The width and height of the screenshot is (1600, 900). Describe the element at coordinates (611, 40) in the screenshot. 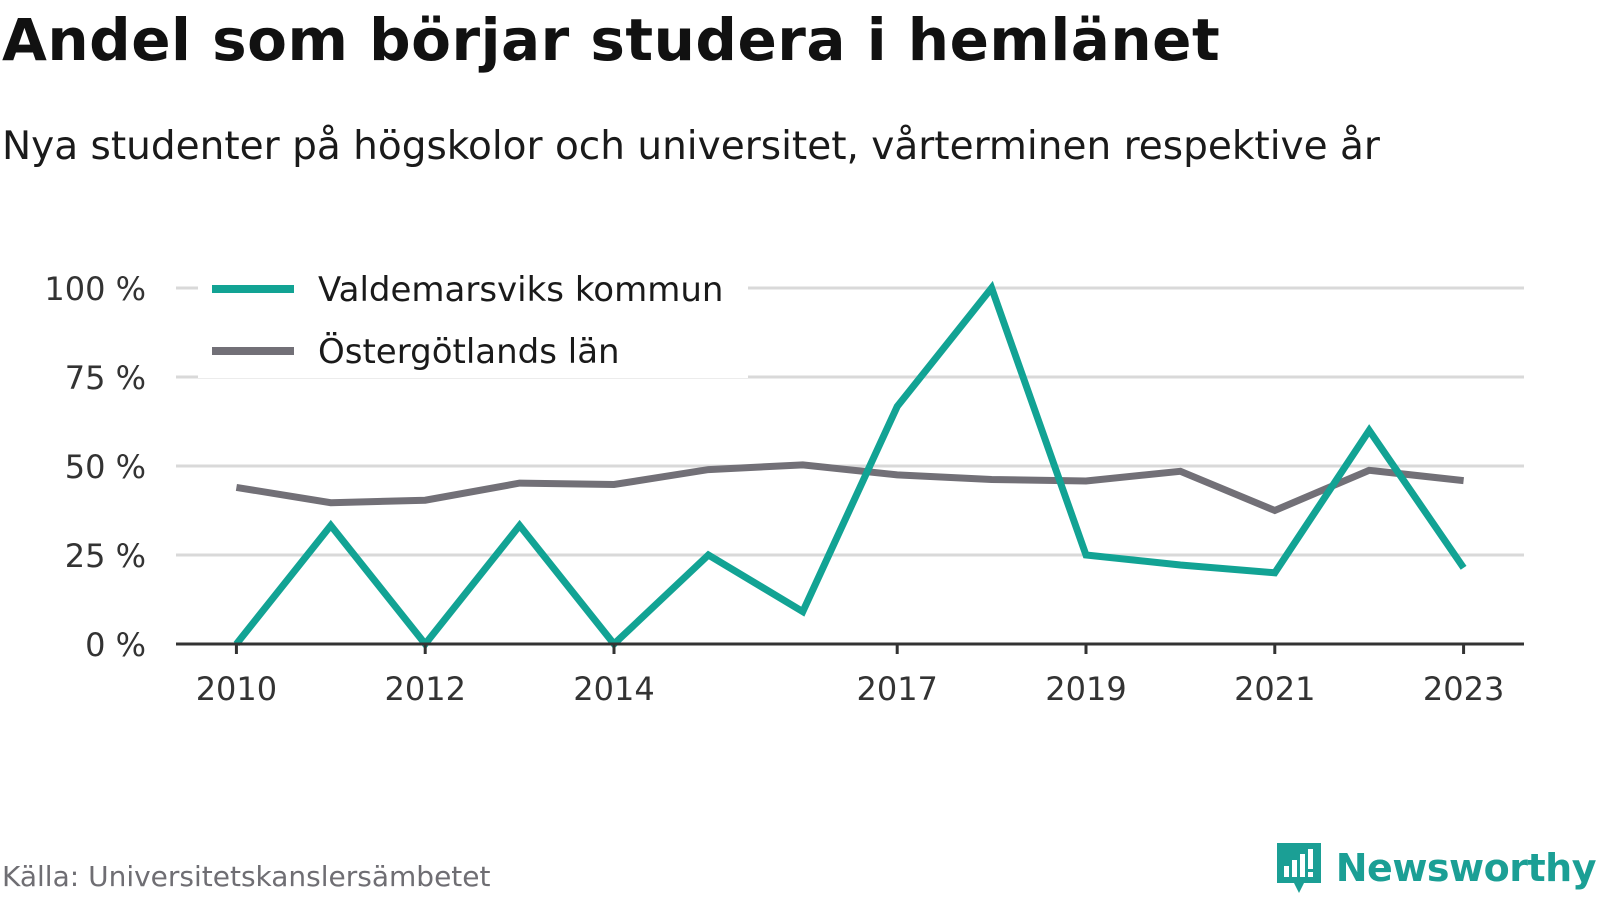

I see `chart-title: Andel som börjar studera i hemlänet` at that location.